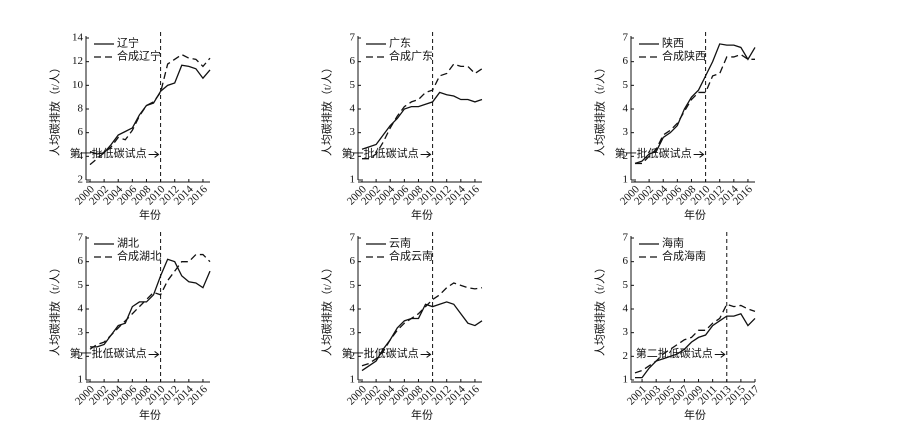 This screenshot has width=902, height=440. Describe the element at coordinates (77, 61) in the screenshot. I see `y-tick-label: 12` at that location.